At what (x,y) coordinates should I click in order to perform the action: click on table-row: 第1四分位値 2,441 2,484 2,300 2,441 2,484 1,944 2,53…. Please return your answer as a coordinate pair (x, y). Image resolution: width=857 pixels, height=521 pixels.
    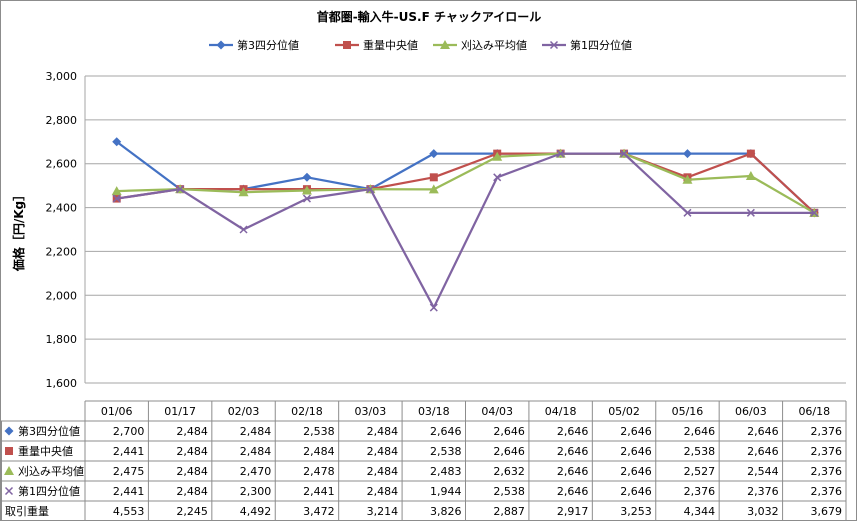
    Looking at the image, I should click on (423, 491).